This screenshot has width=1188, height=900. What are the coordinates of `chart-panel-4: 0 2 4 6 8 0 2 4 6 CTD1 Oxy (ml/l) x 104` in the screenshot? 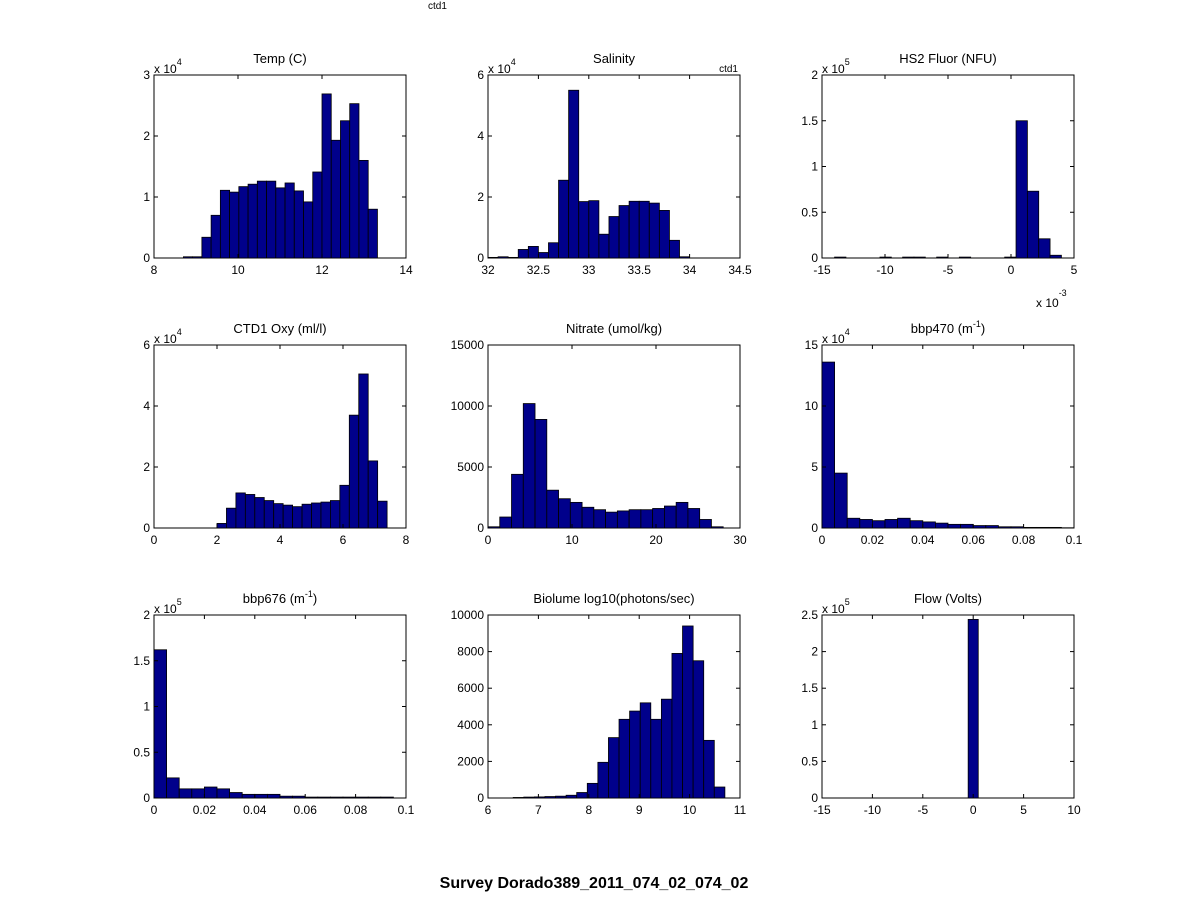 It's located at (276, 434).